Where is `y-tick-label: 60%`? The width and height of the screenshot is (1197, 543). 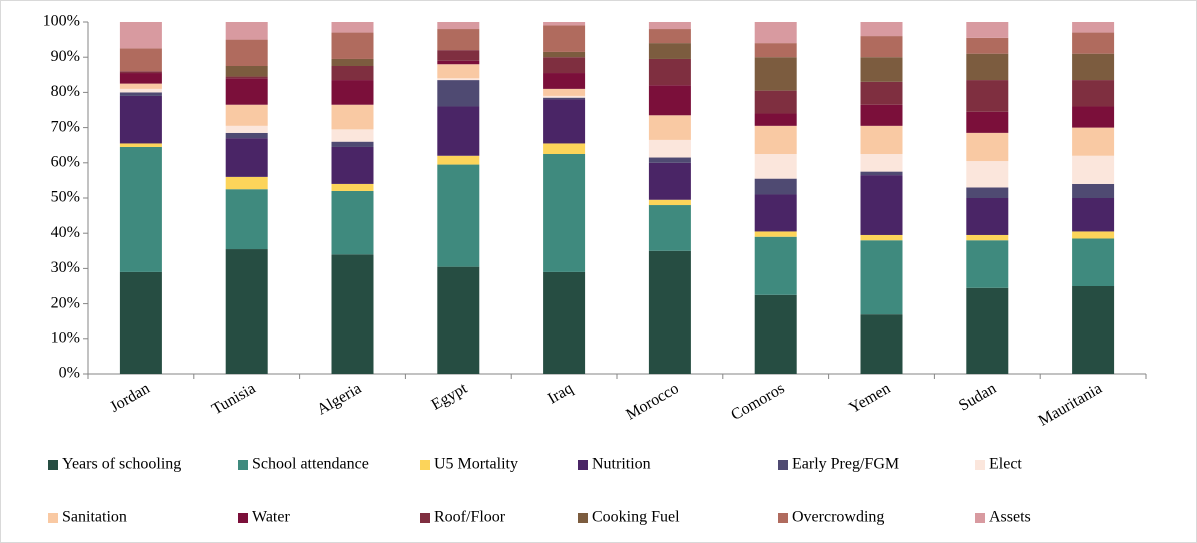 y-tick-label: 60% is located at coordinates (65, 161).